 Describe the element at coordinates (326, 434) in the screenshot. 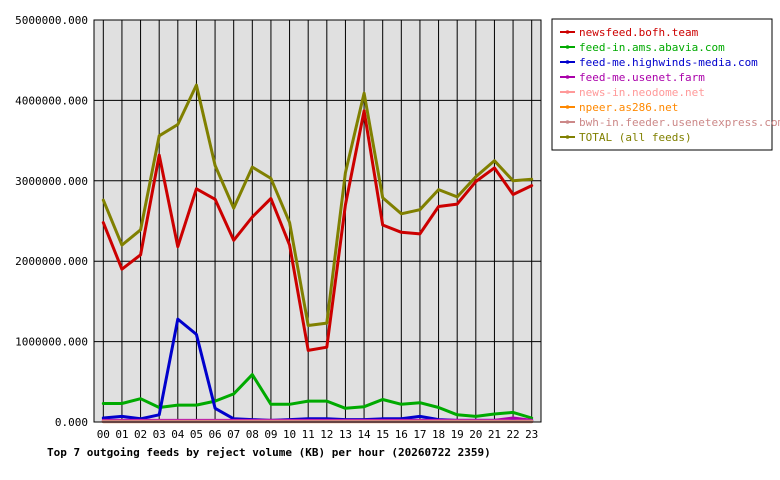

I see `x-tick-label: 12` at that location.